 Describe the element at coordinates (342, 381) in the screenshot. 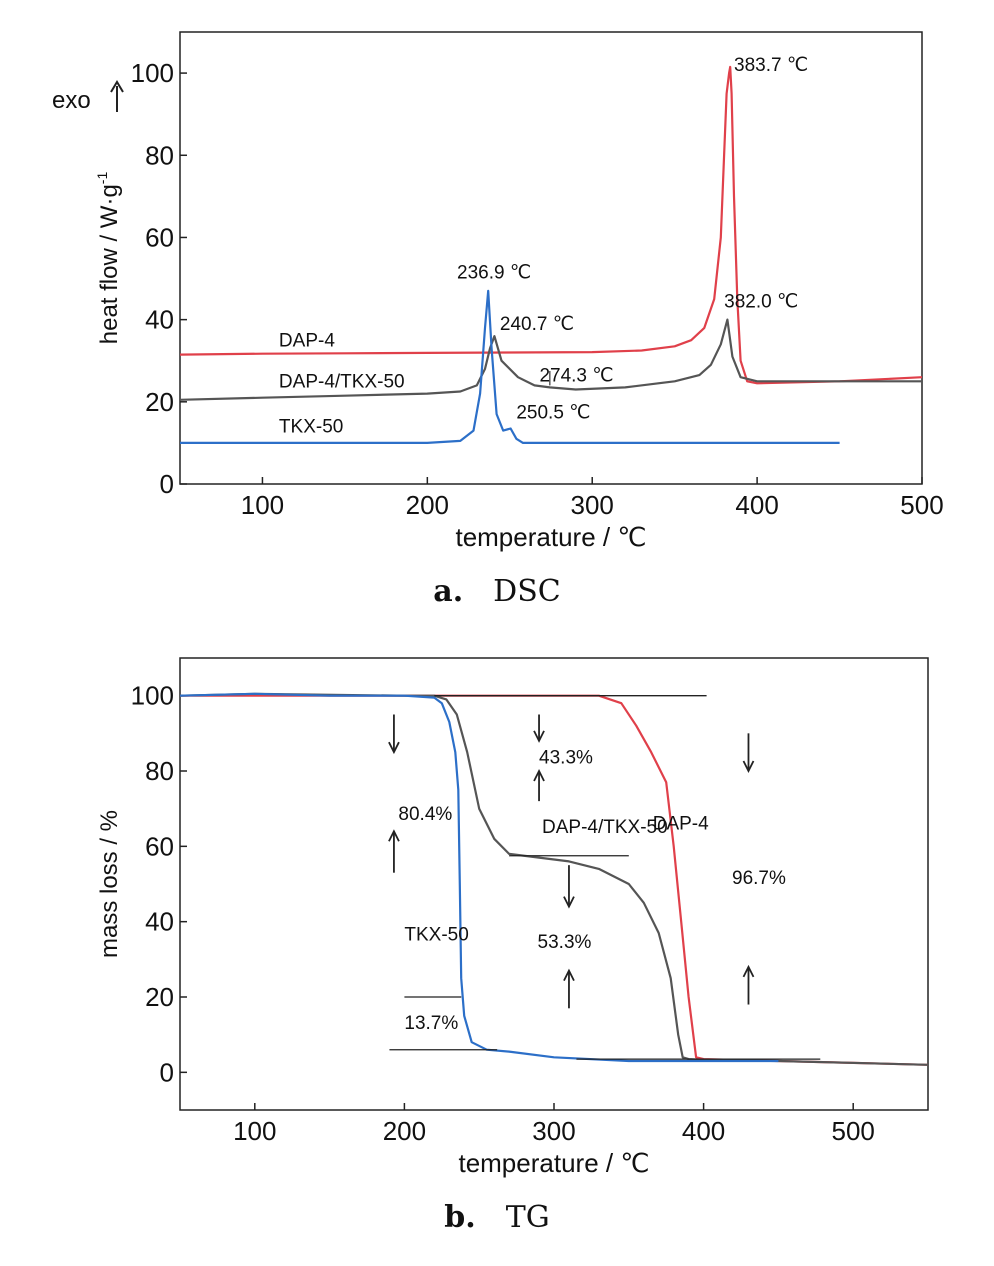

I see `dsc-annotation: DAP-4/TKX-50` at that location.